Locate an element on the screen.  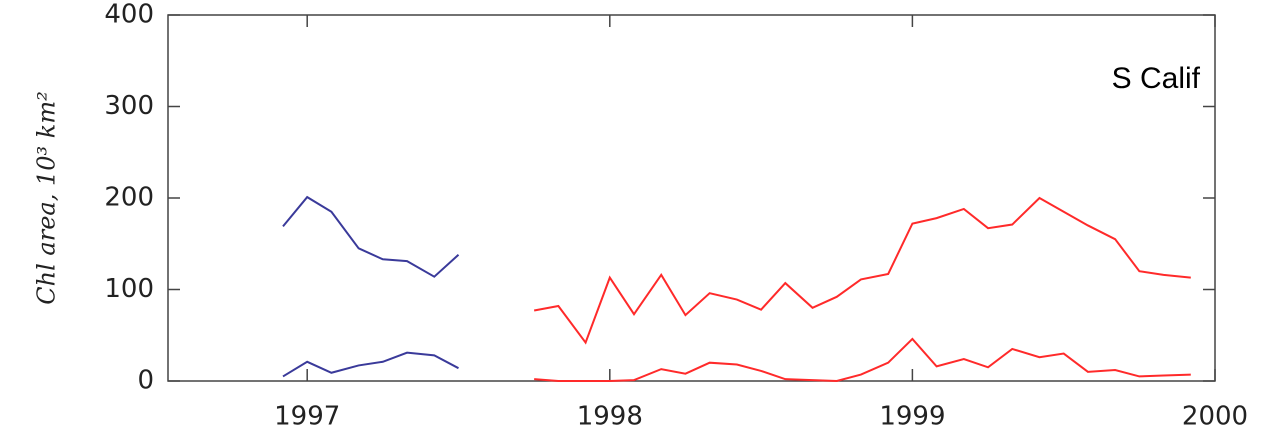
y-tick-label: 100 is located at coordinates (129, 289).